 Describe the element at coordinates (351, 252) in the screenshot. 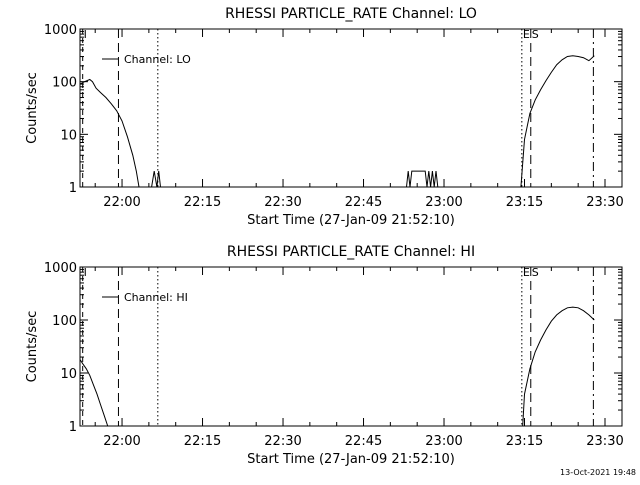

I see `chart-title: RHESSI PARTICLE_RATE Channel: HI` at that location.